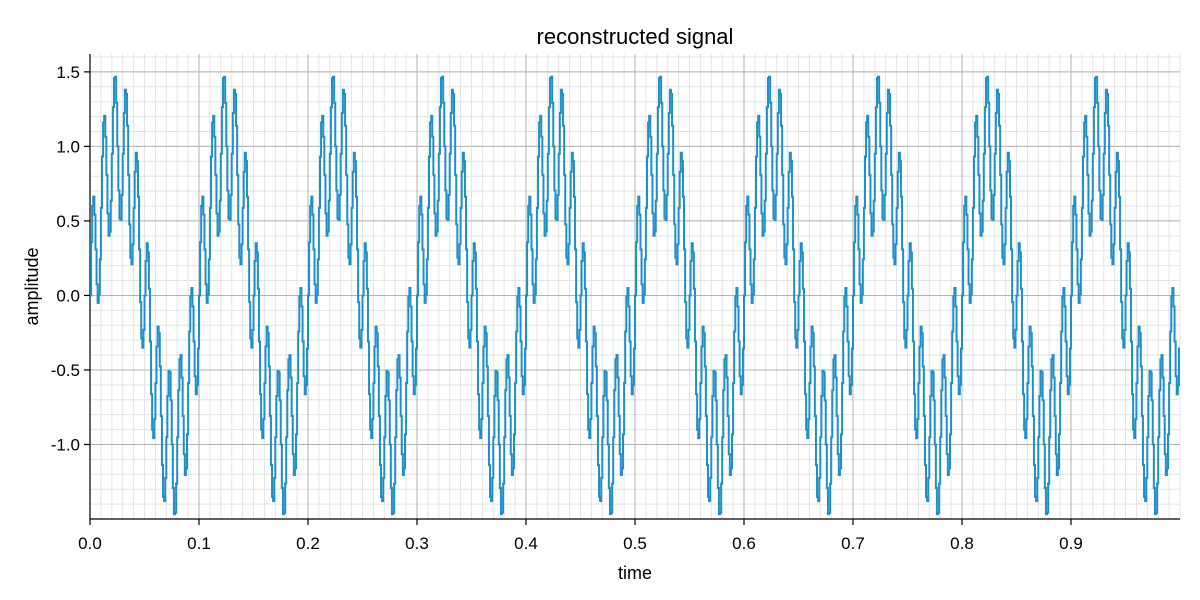 The image size is (1200, 600). What do you see at coordinates (65, 444) in the screenshot?
I see `y-tick-label: -1.0` at bounding box center [65, 444].